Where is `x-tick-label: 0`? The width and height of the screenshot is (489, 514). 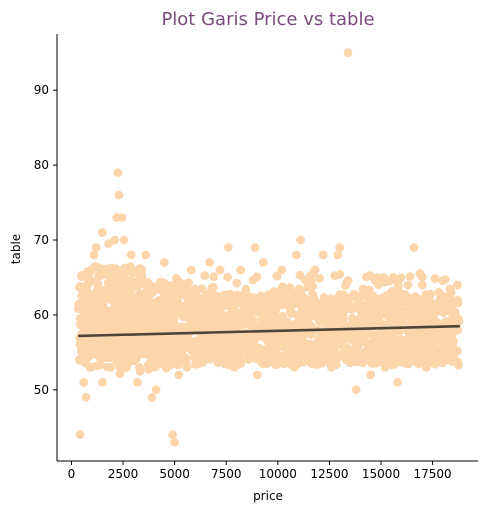
x-tick-label: 0 is located at coordinates (72, 474).